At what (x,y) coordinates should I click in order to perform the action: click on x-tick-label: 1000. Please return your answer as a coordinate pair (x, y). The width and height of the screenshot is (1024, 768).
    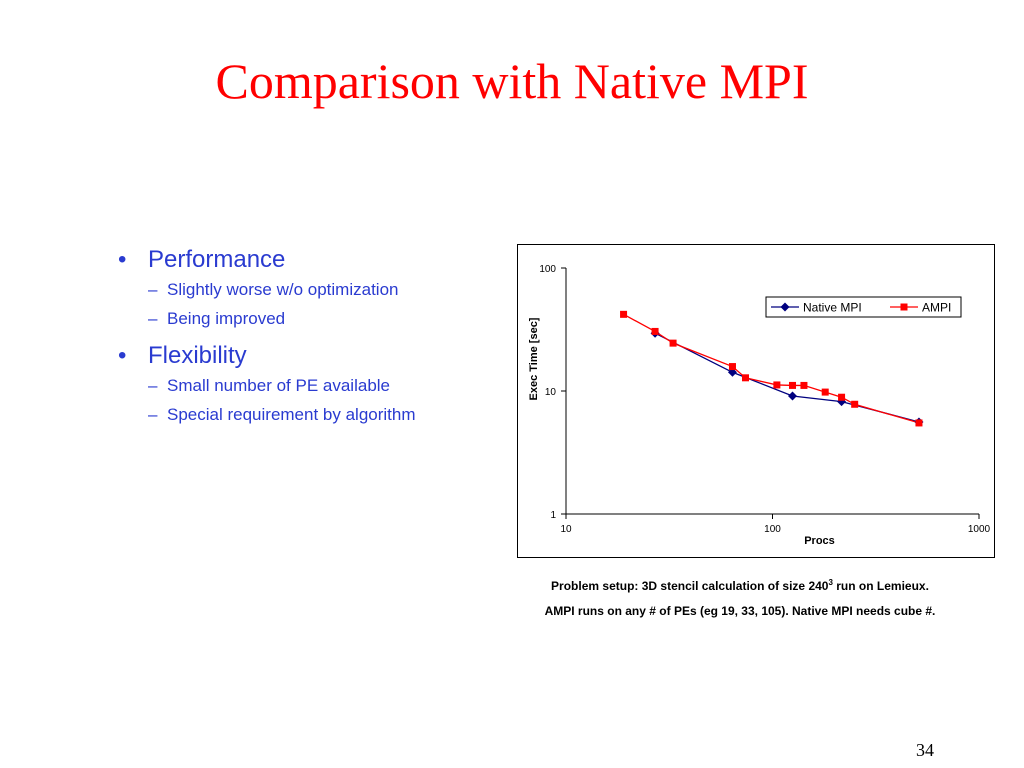
    Looking at the image, I should click on (979, 529).